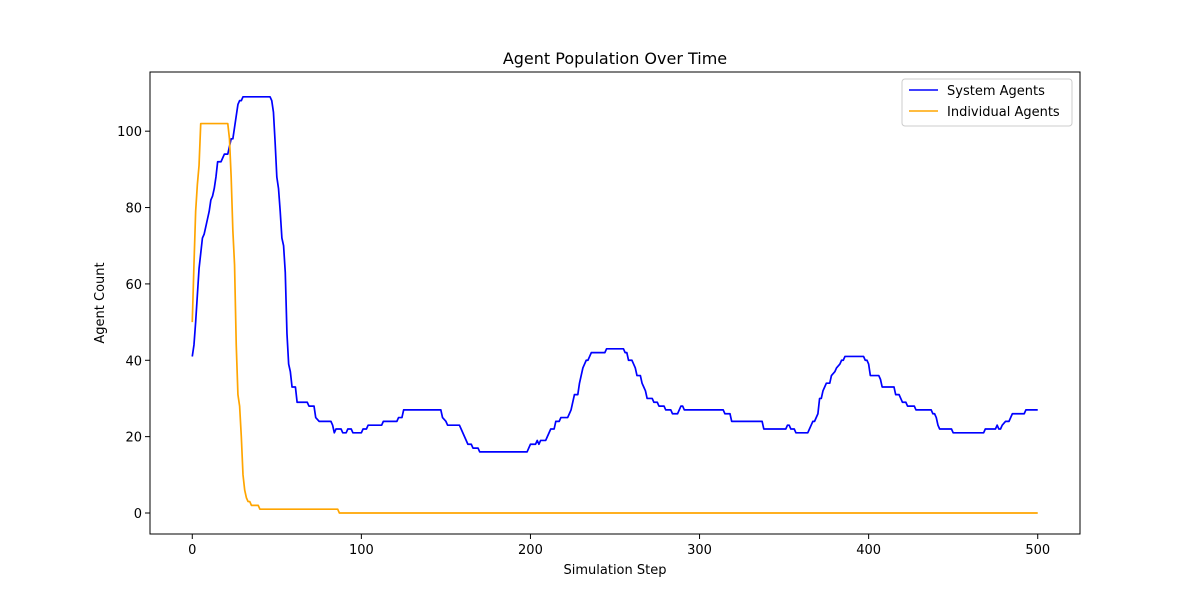  I want to click on x-tick-label: 500, so click(1037, 550).